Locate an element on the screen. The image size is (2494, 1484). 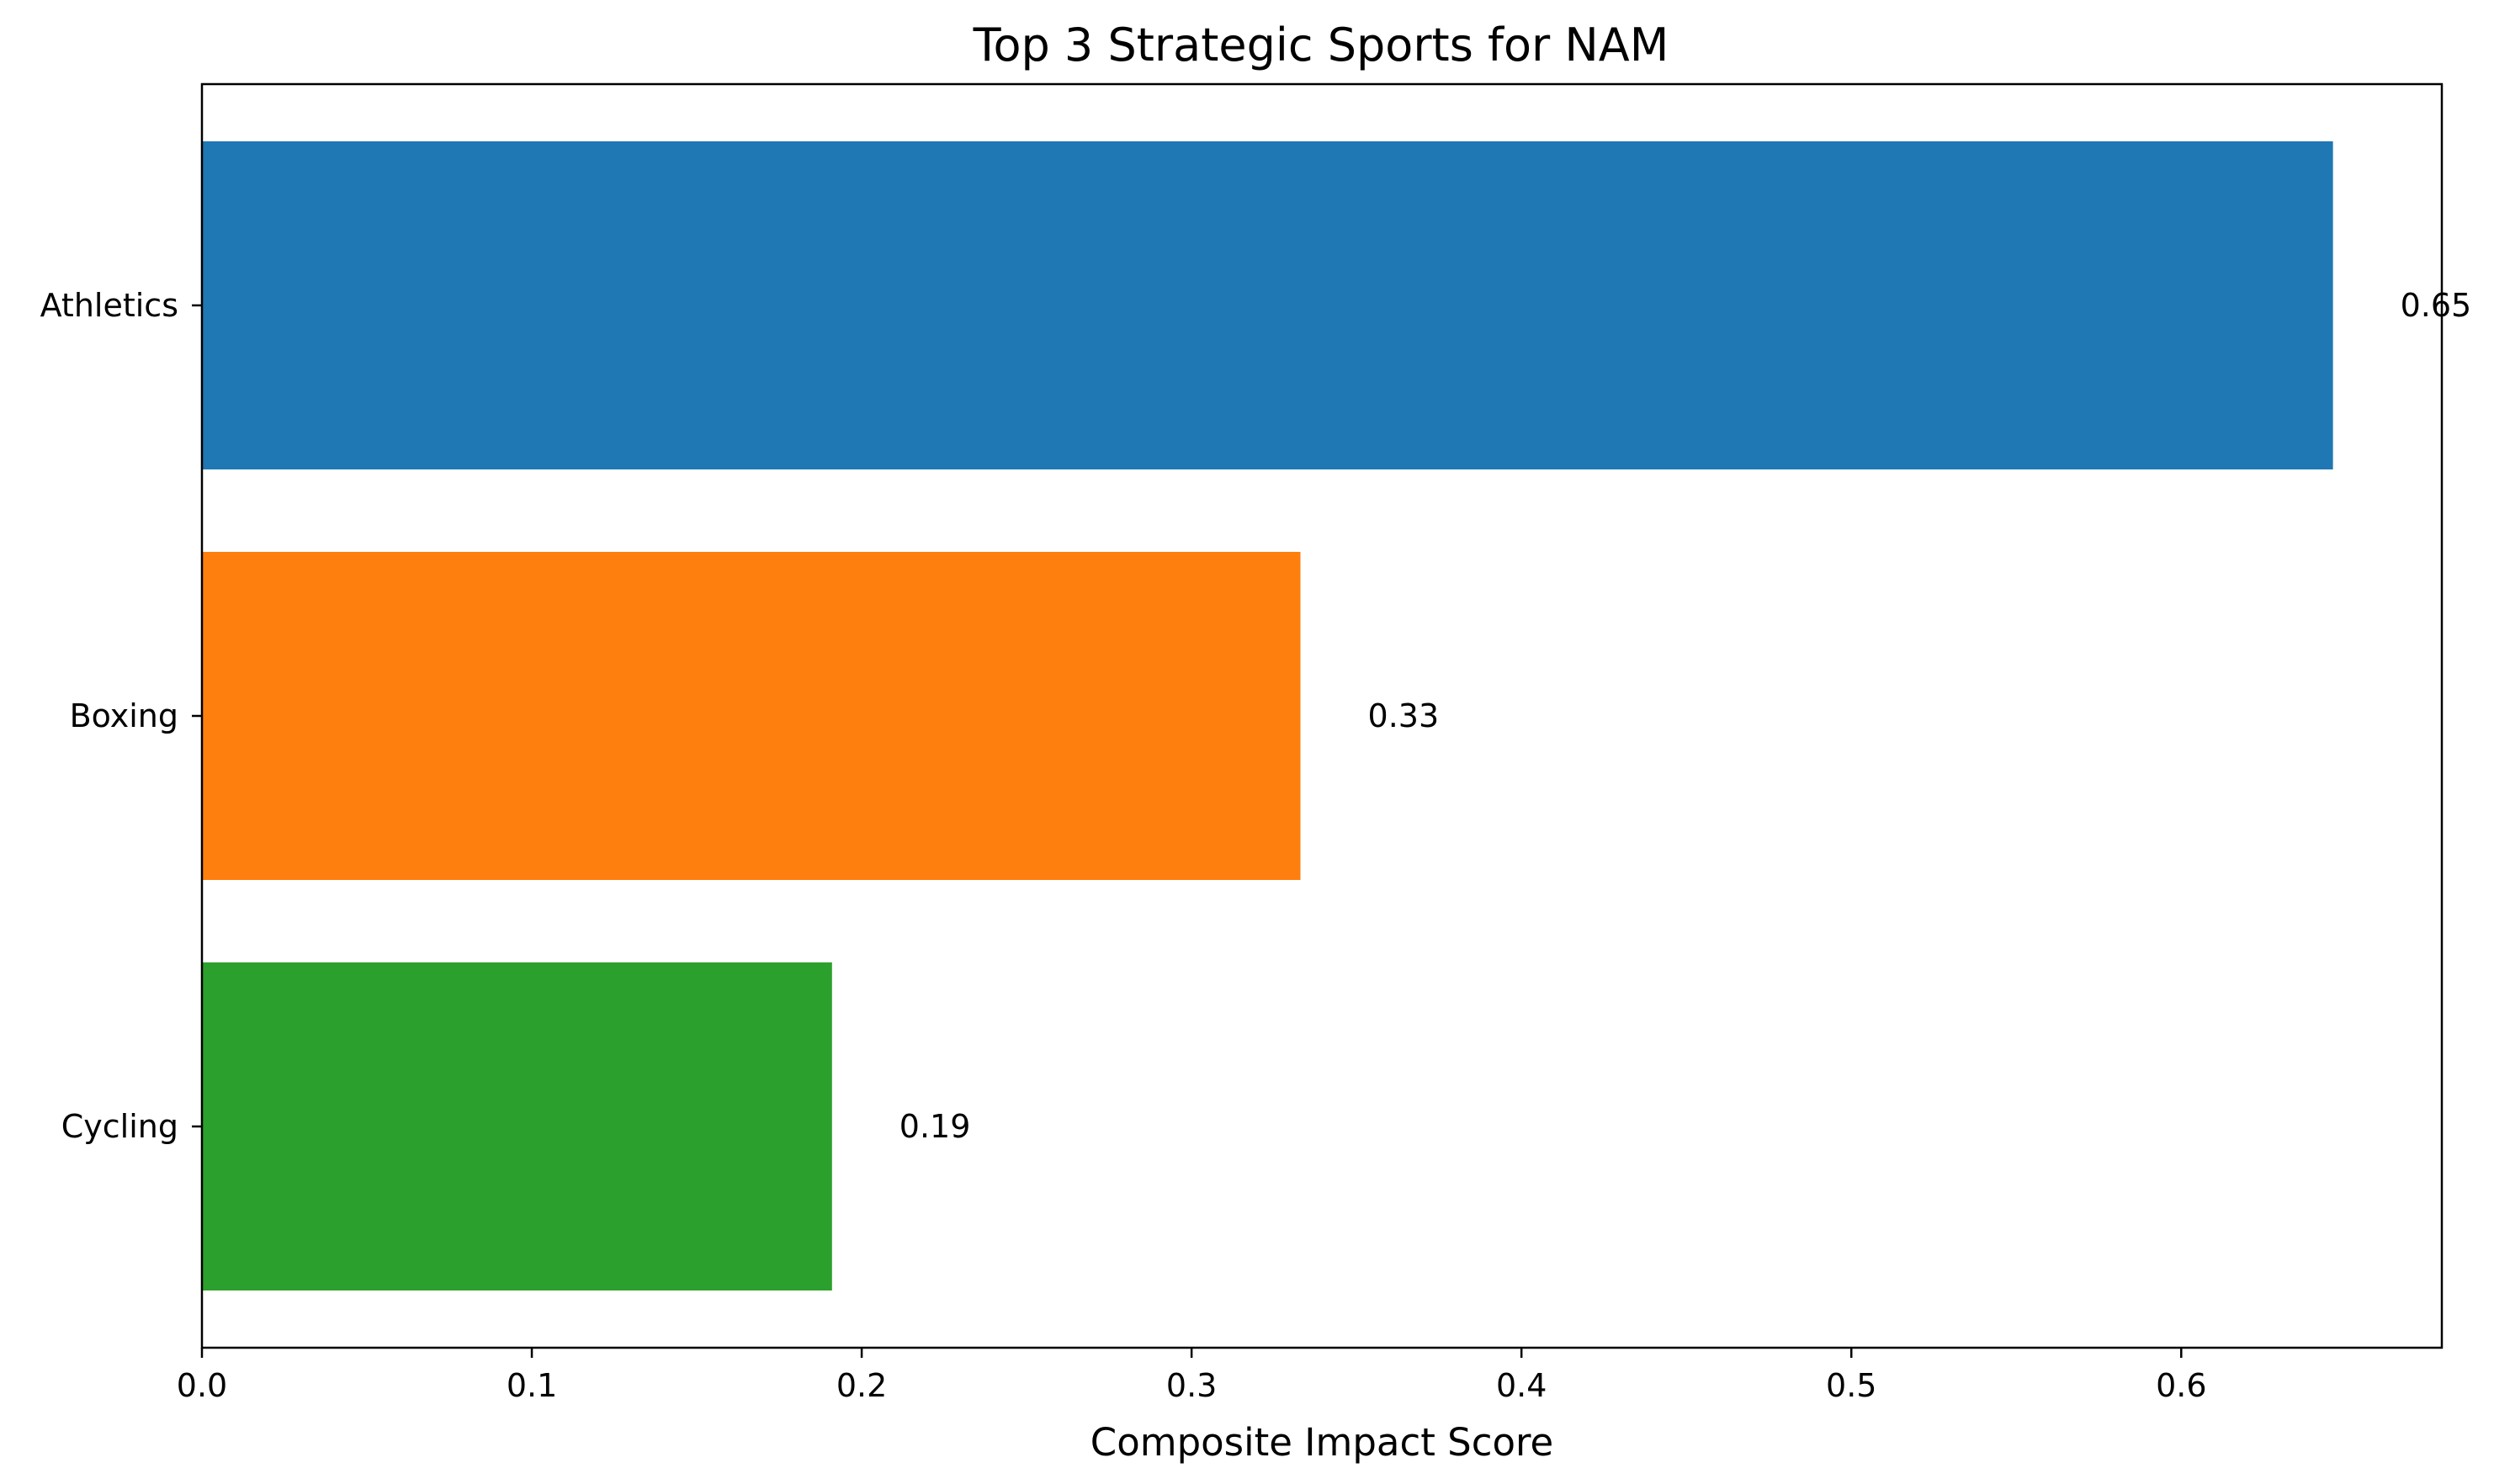
chart-title: Top 3 Strategic Sports for NAM is located at coordinates (1321, 45).